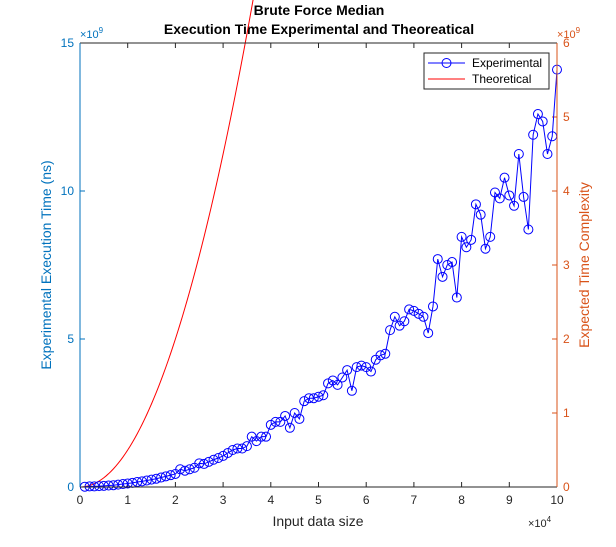 Image resolution: width=616 pixels, height=547 pixels. Describe the element at coordinates (414, 500) in the screenshot. I see `x-tick-label: 7` at that location.